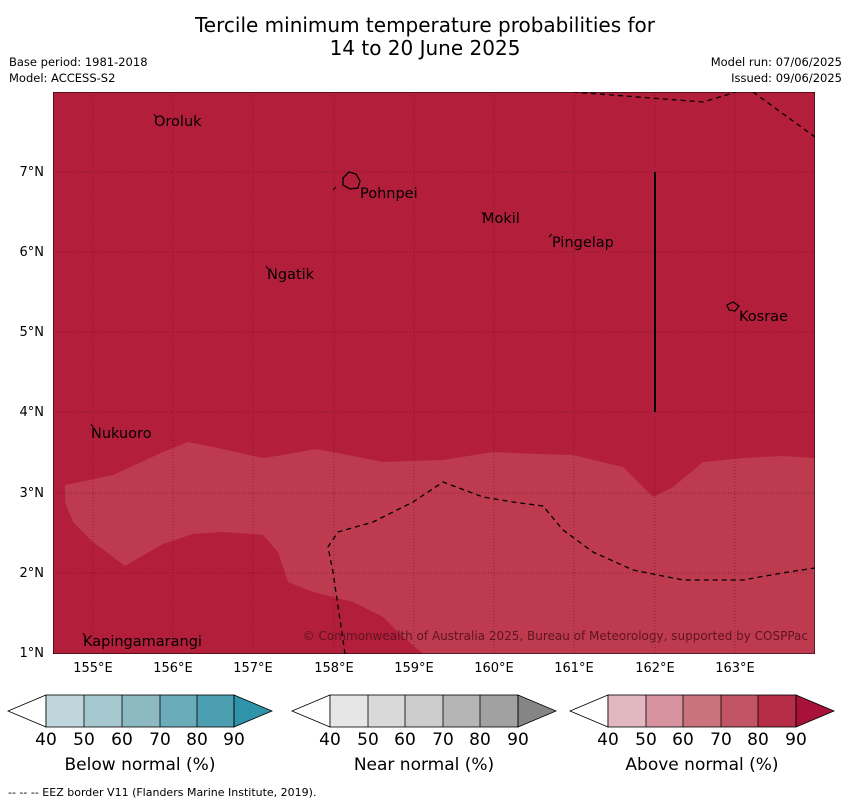 This screenshot has width=850, height=804. Describe the element at coordinates (494, 668) in the screenshot. I see `lon-tick-160e: 160°E` at that location.